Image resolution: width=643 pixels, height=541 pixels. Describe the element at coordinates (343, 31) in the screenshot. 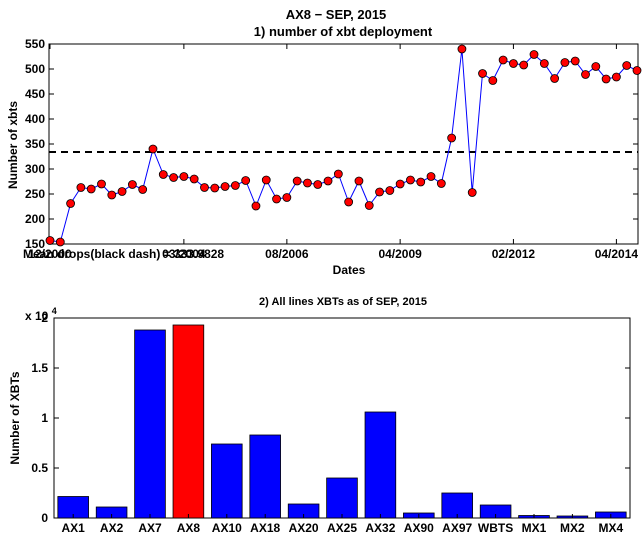

I see `line-chart-title: 1) number of xbt deployment` at that location.